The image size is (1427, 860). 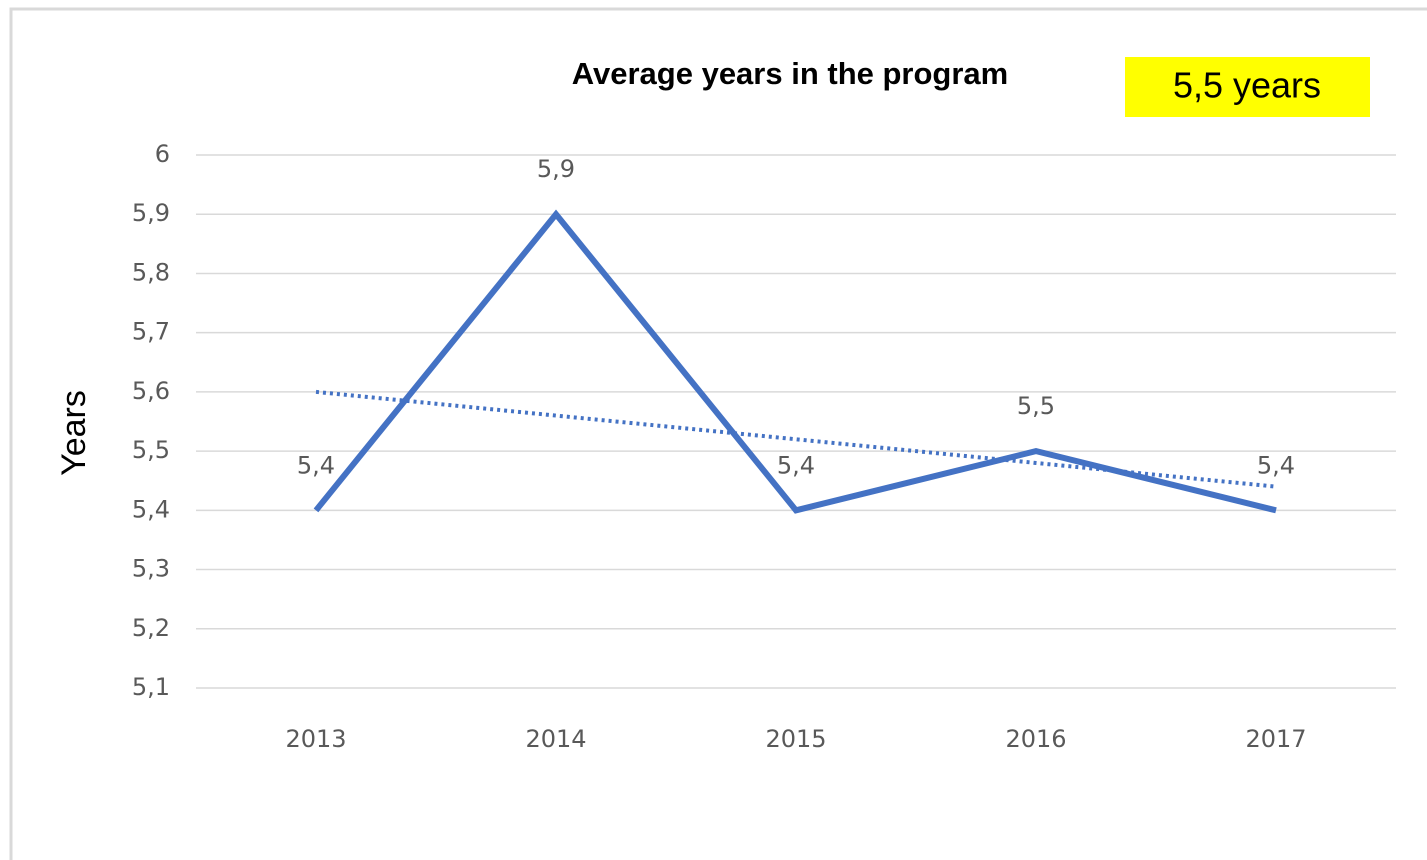 I want to click on y-tick-label: 5,7, so click(x=151, y=332).